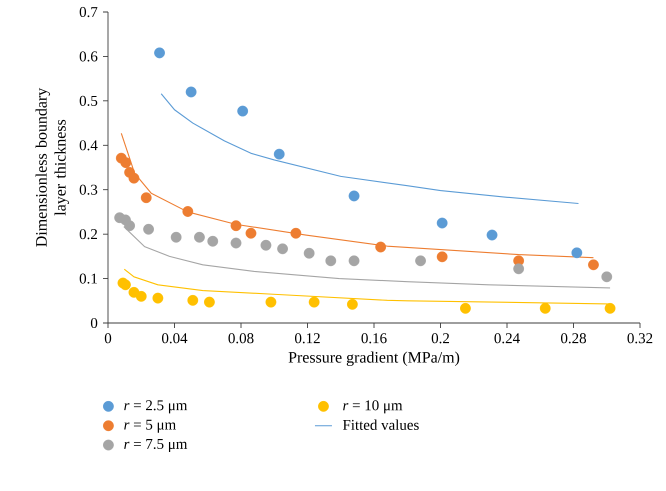 The image size is (666, 491). What do you see at coordinates (374, 358) in the screenshot?
I see `x-axis-title: Pressure gradient (MPa/m)` at bounding box center [374, 358].